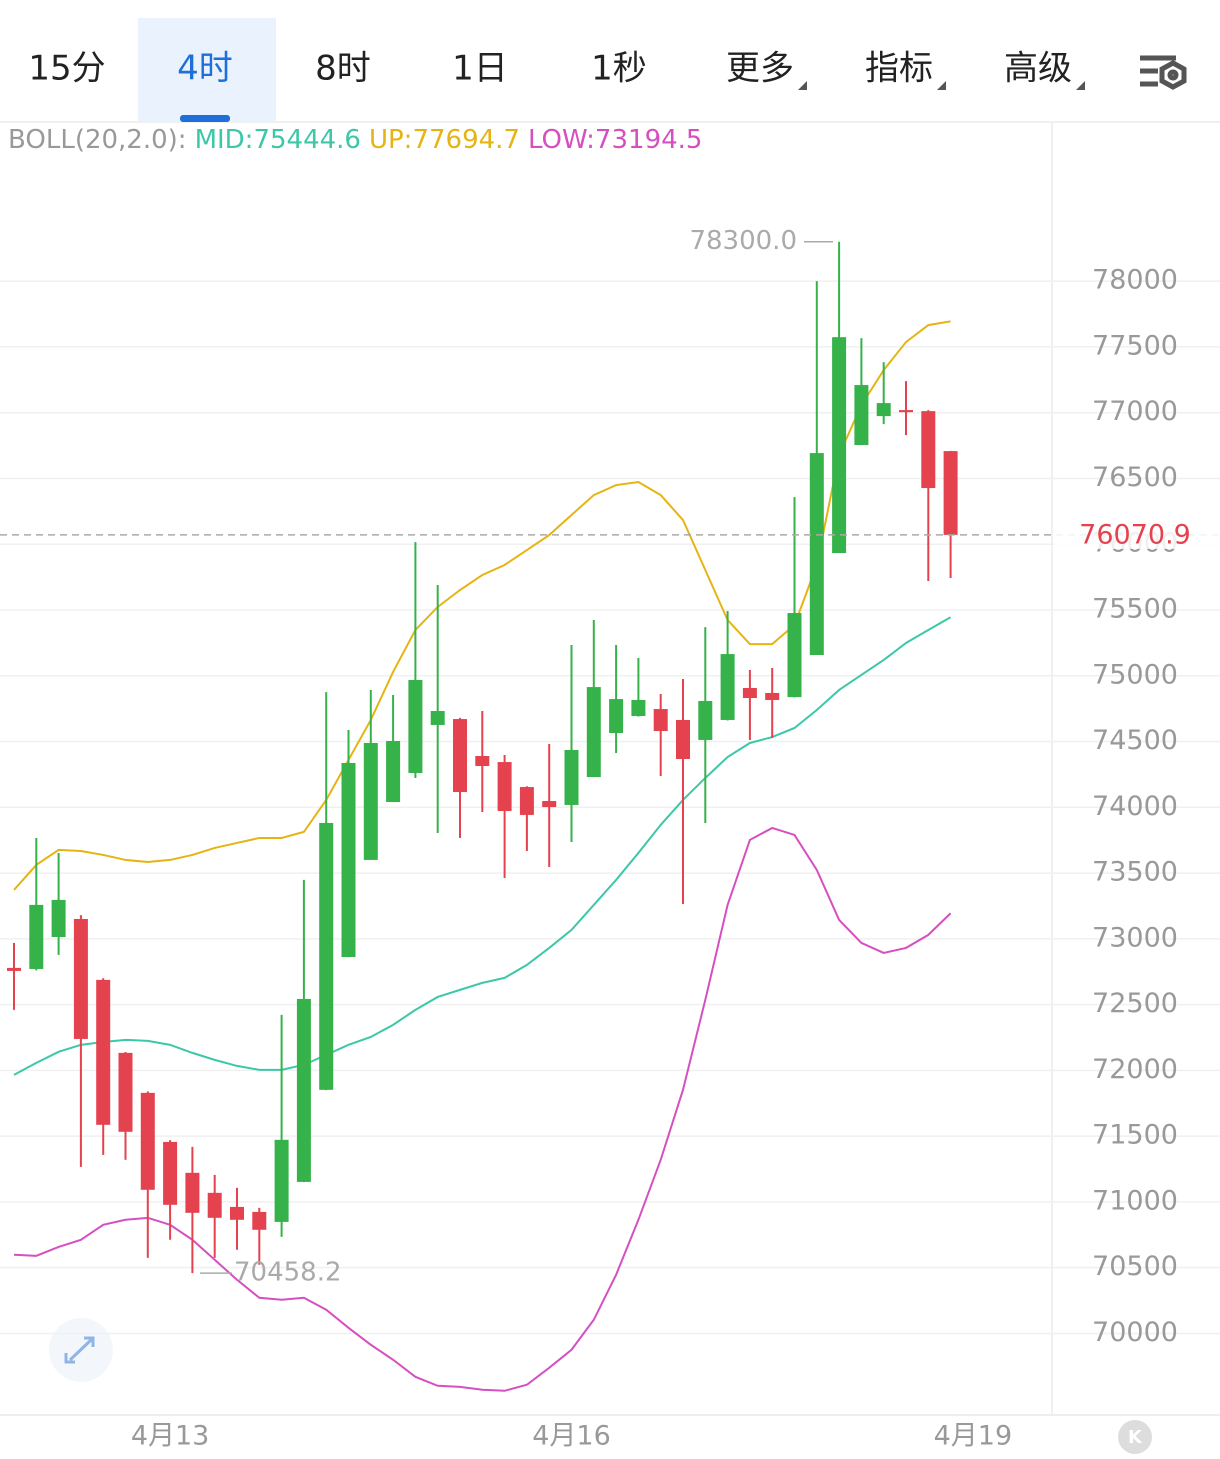  Describe the element at coordinates (288, 1273) in the screenshot. I see `low-marker-label: 70458.2` at that location.